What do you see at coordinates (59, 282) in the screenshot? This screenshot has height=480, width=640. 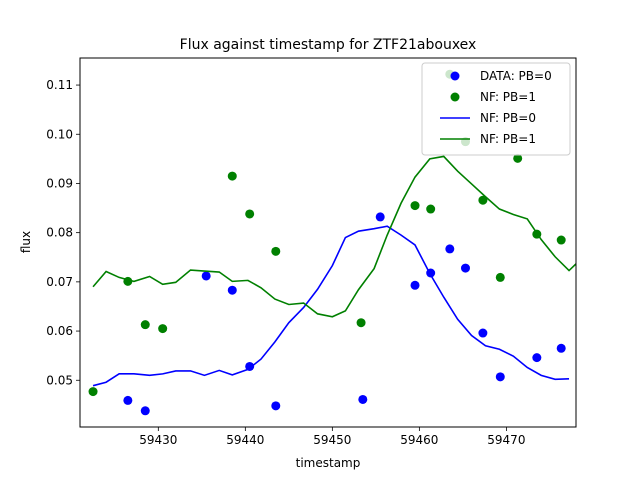 I see `y-tick-label: 0.07` at bounding box center [59, 282].